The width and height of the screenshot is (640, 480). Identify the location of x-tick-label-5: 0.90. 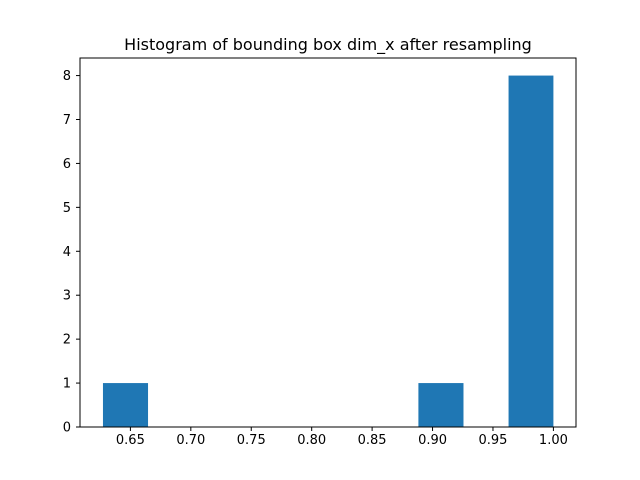
(432, 440).